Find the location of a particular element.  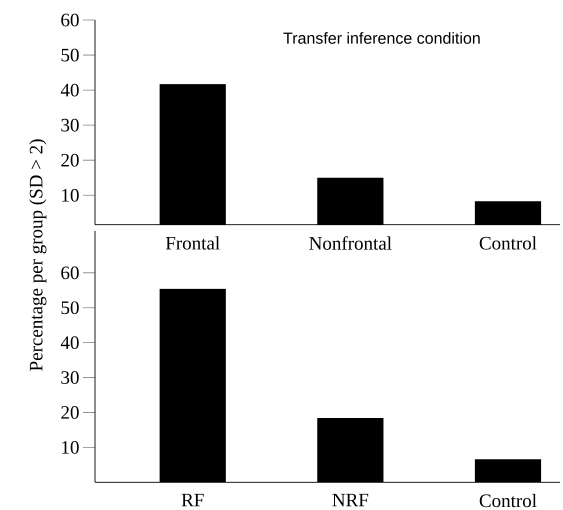

text: Transfer inference condition is located at coordinates (381, 38).